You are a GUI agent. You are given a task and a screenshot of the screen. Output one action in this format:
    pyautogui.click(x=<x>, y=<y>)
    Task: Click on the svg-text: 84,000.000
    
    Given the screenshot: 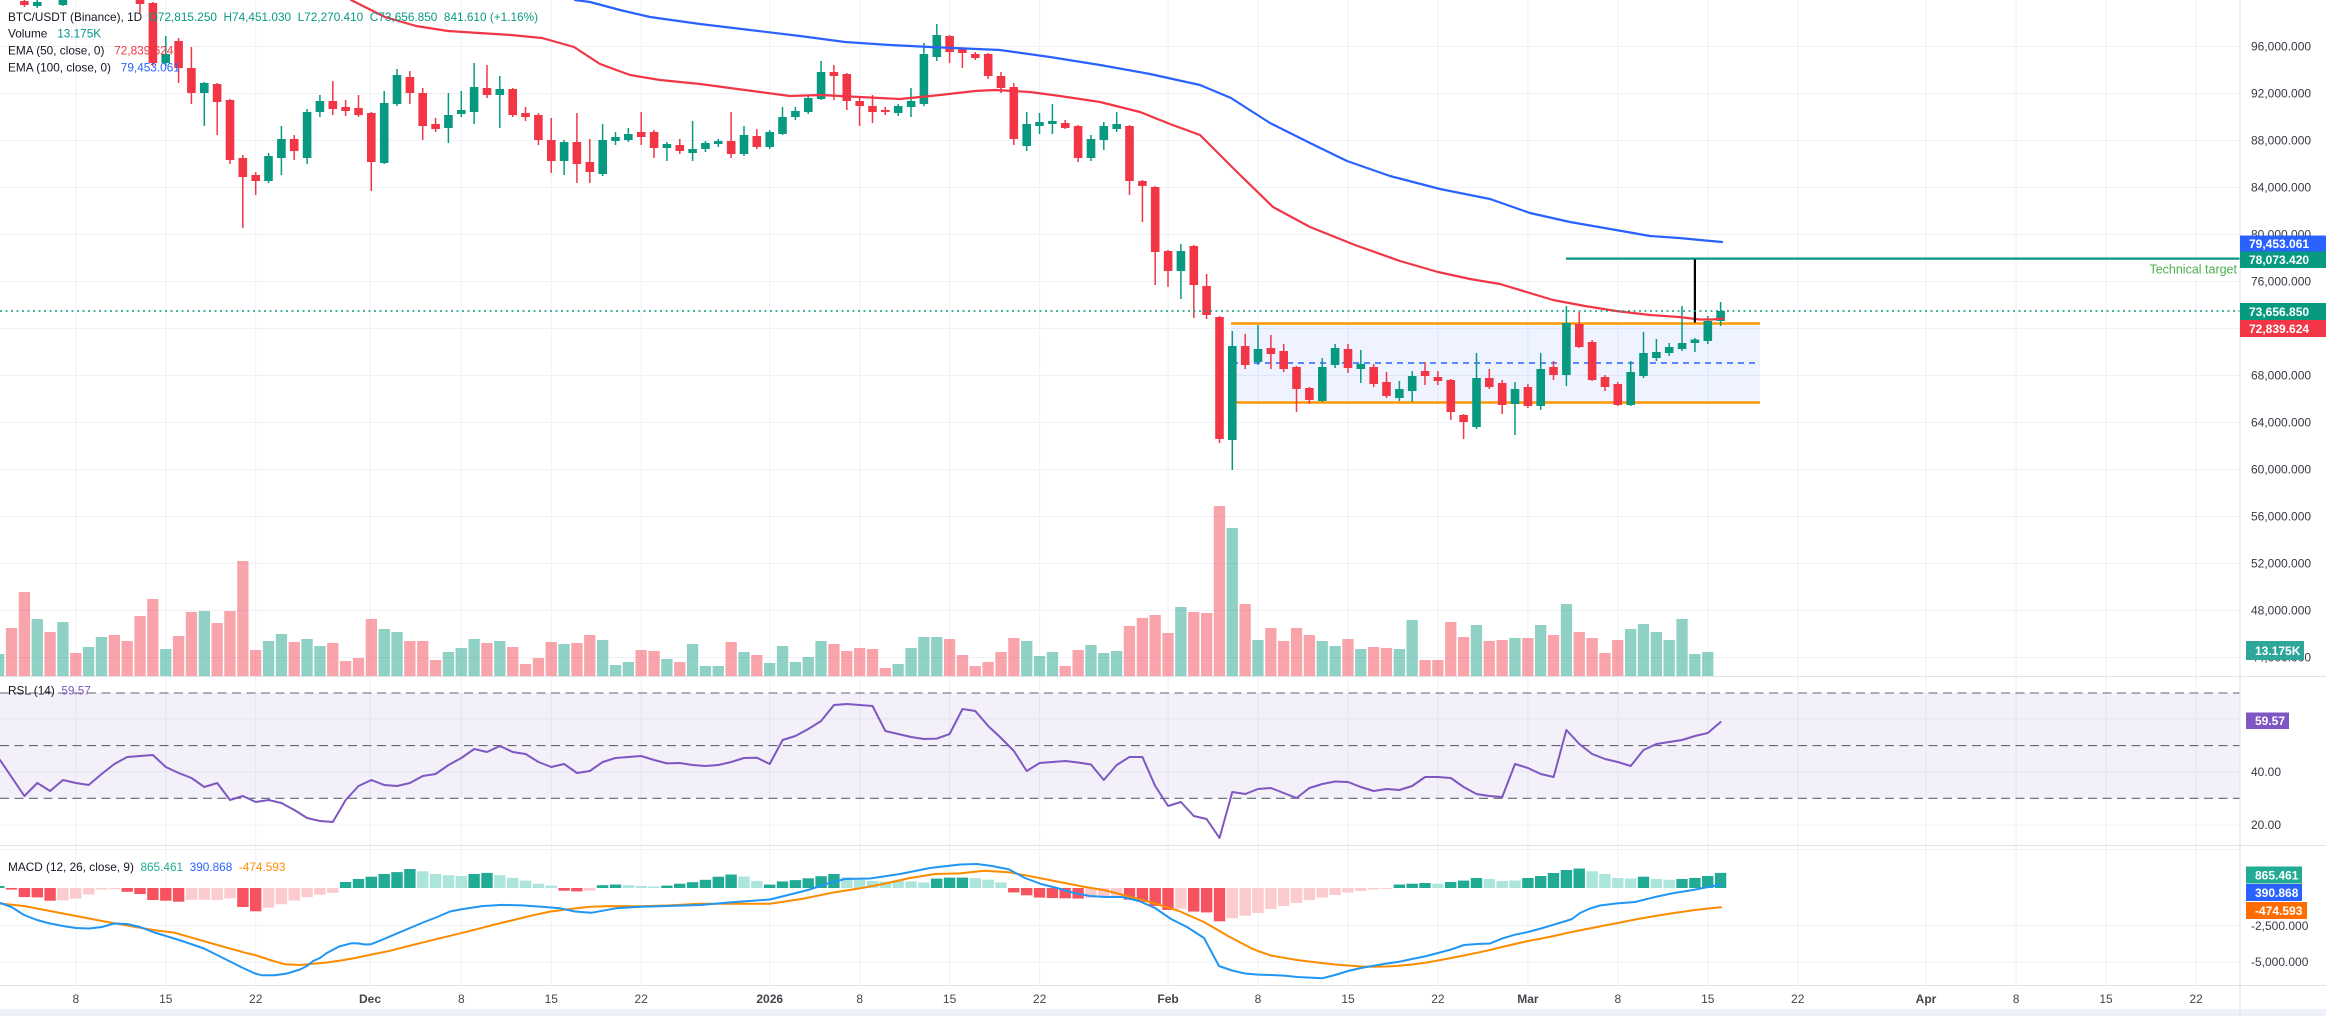 What is the action you would take?
    pyautogui.click(x=2281, y=188)
    